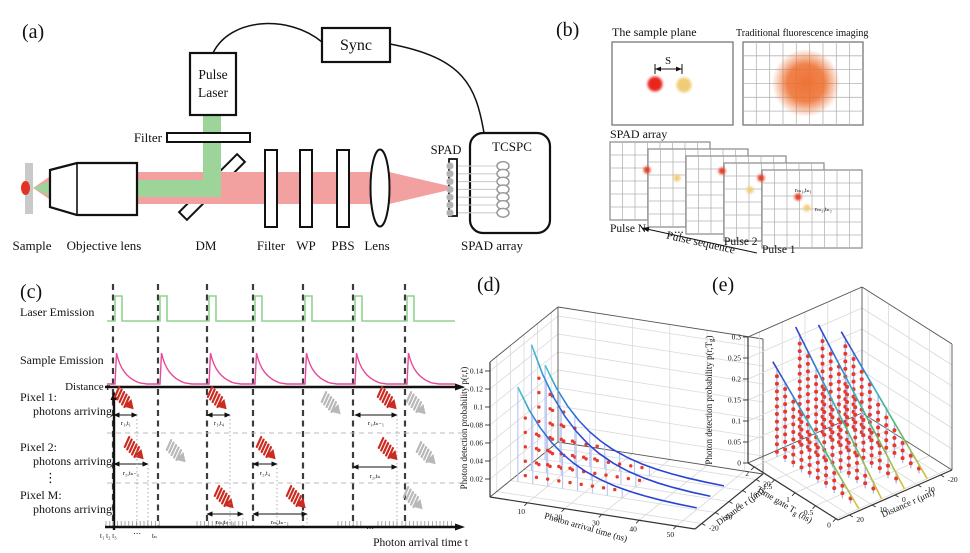 The height and width of the screenshot is (553, 970). I want to click on pulse-n-label: Pulse N, so click(628, 229).